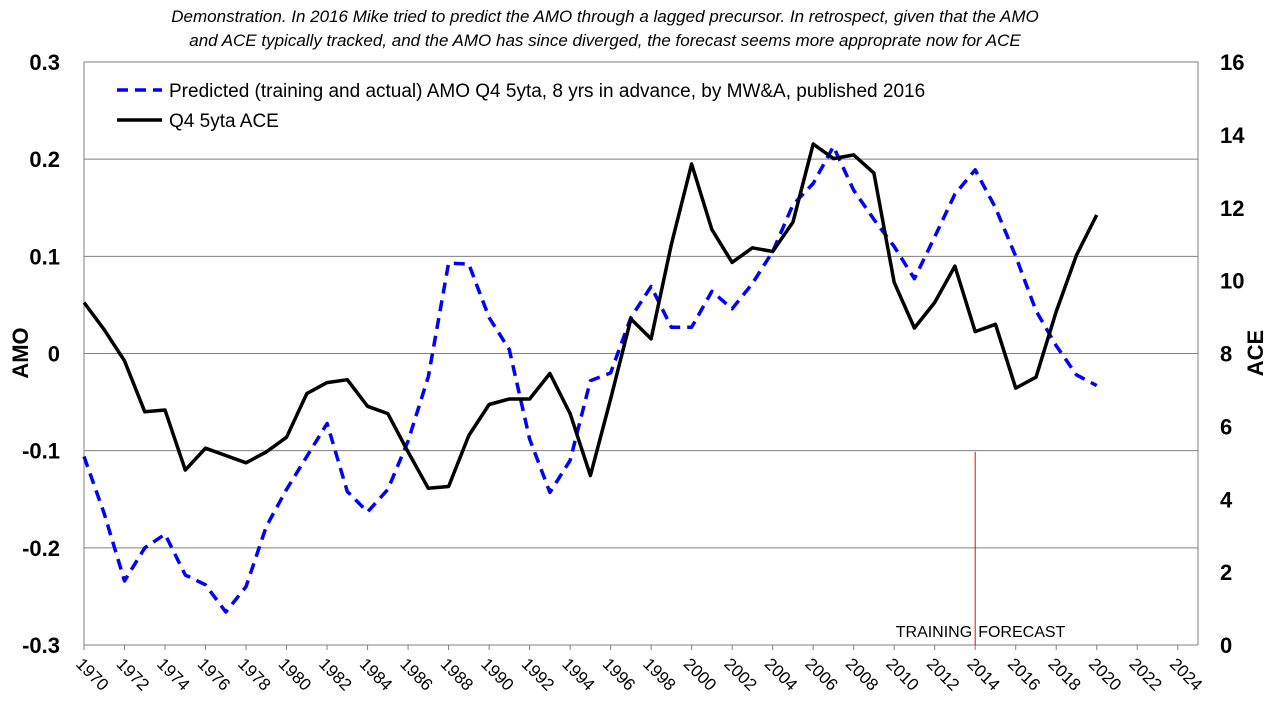 This screenshot has width=1270, height=726. What do you see at coordinates (41, 354) in the screenshot?
I see `left-axis-ticks: -0.3 -0.2 -0.1 0 0.1 0.2 0.3` at bounding box center [41, 354].